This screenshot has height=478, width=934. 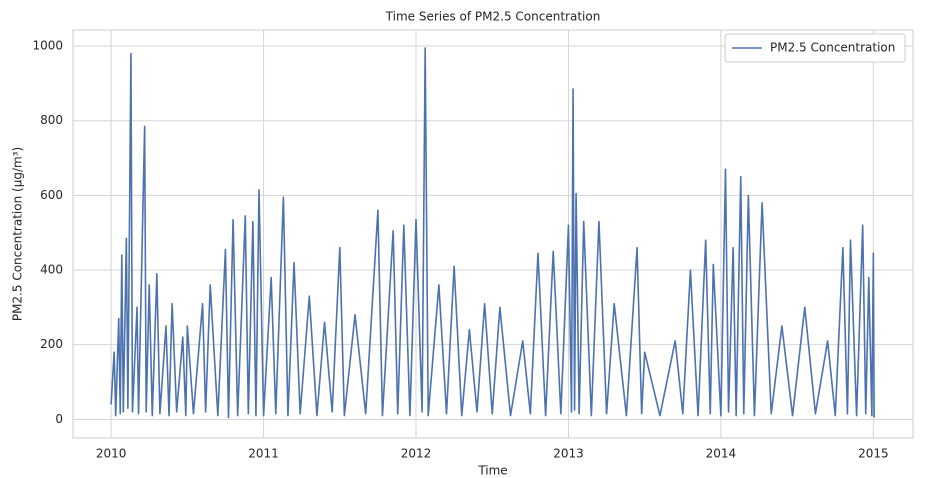 I want to click on x-tick-label: 2013, so click(x=568, y=454).